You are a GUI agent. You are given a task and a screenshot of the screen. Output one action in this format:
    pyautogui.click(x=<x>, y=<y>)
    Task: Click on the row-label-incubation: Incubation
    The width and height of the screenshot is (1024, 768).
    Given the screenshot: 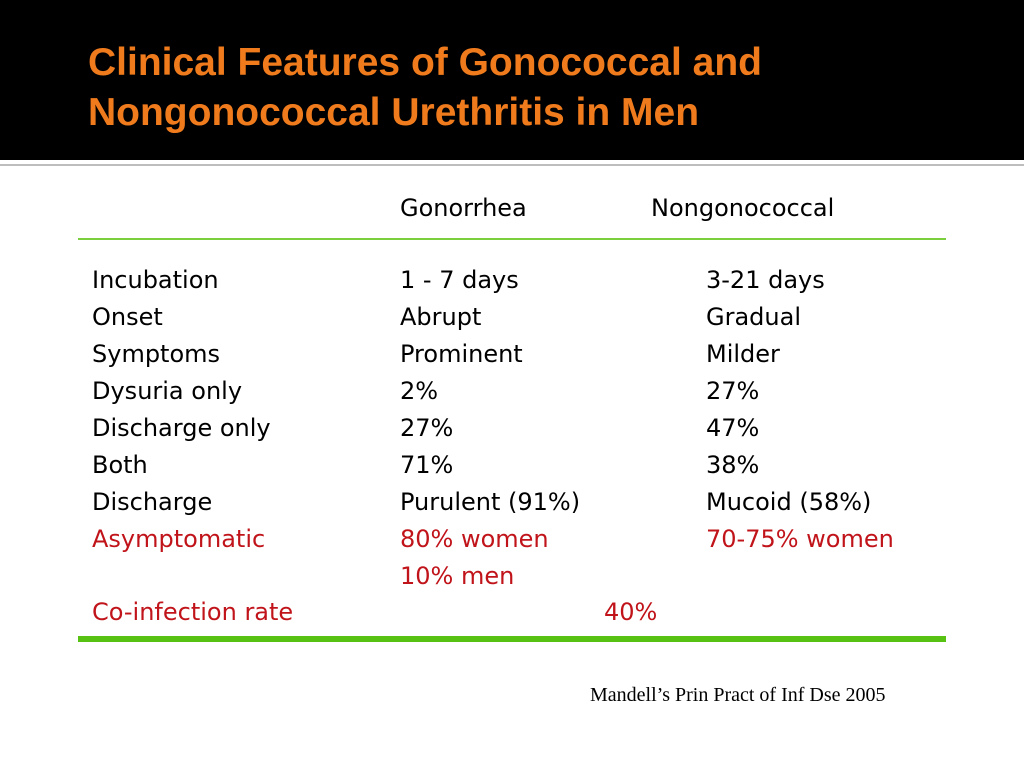 What is the action you would take?
    pyautogui.click(x=155, y=280)
    